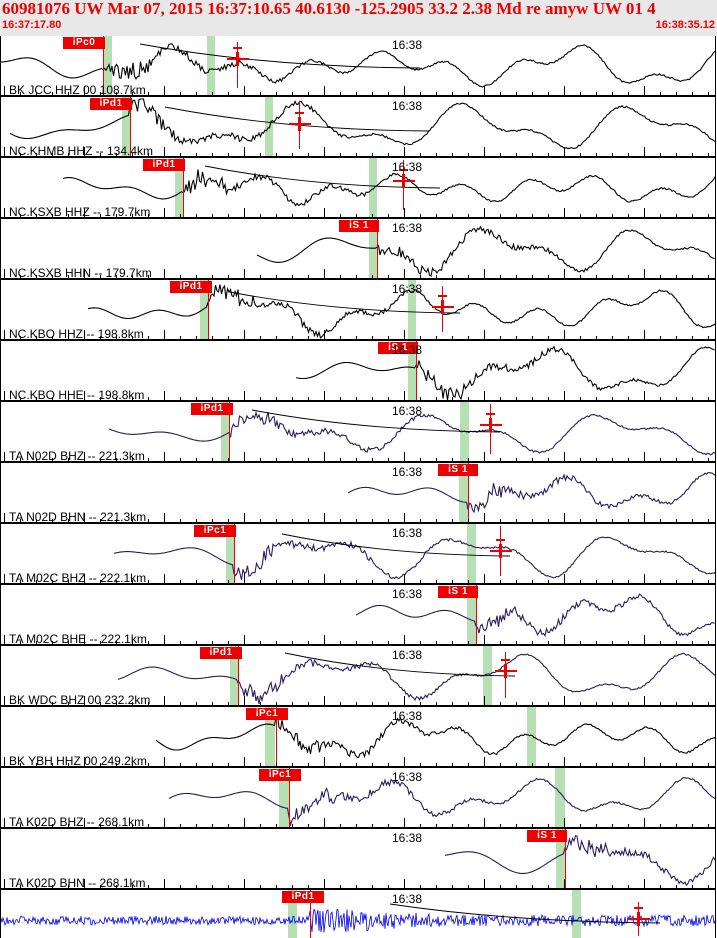  What do you see at coordinates (358, 615) in the screenshot?
I see `trace-row: iS 1 16:38 TA M02C BHE -- 222.1km` at bounding box center [358, 615].